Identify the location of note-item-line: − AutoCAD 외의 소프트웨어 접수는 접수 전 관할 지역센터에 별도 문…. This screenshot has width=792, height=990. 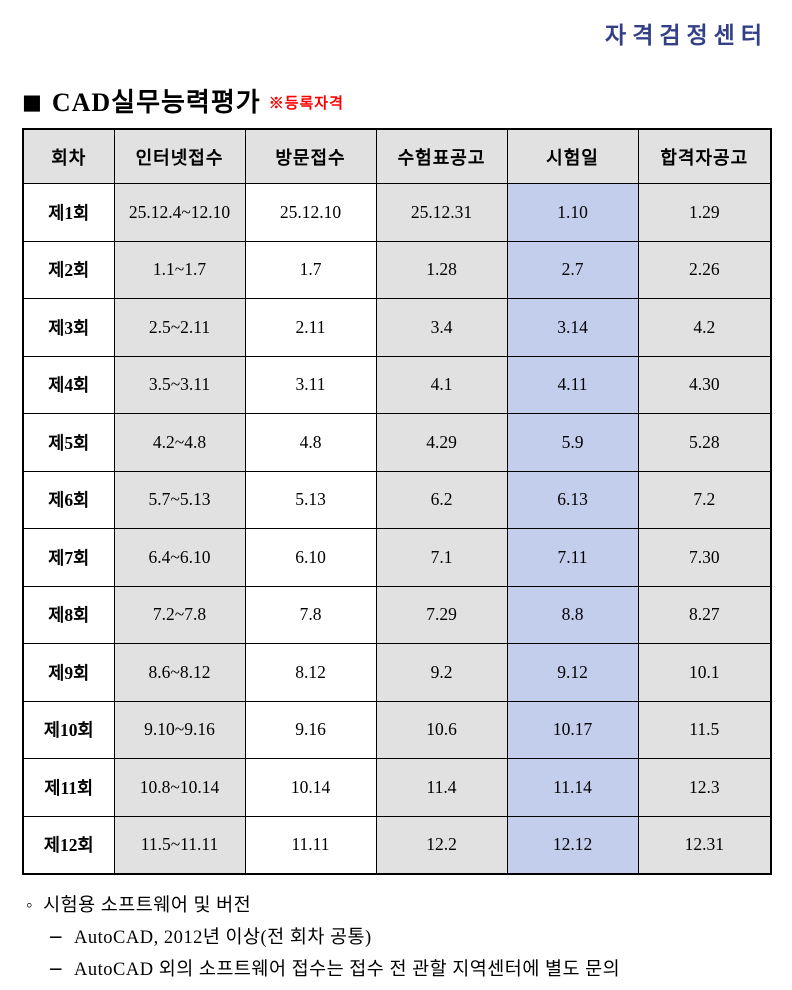
(323, 970).